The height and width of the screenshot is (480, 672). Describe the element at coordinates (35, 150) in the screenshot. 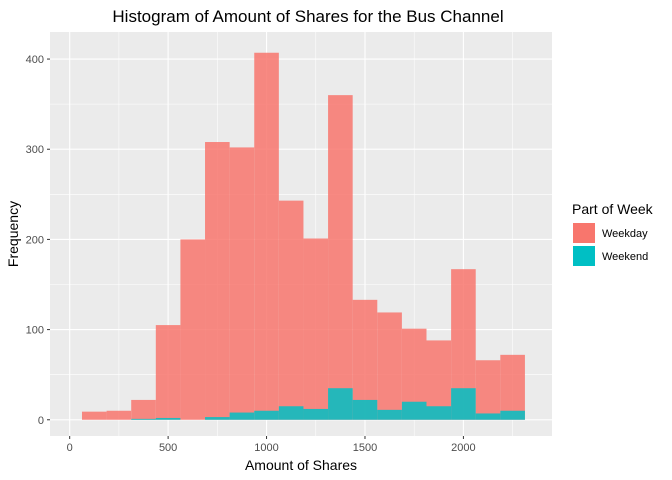

I see `y-tick-label: 300` at that location.